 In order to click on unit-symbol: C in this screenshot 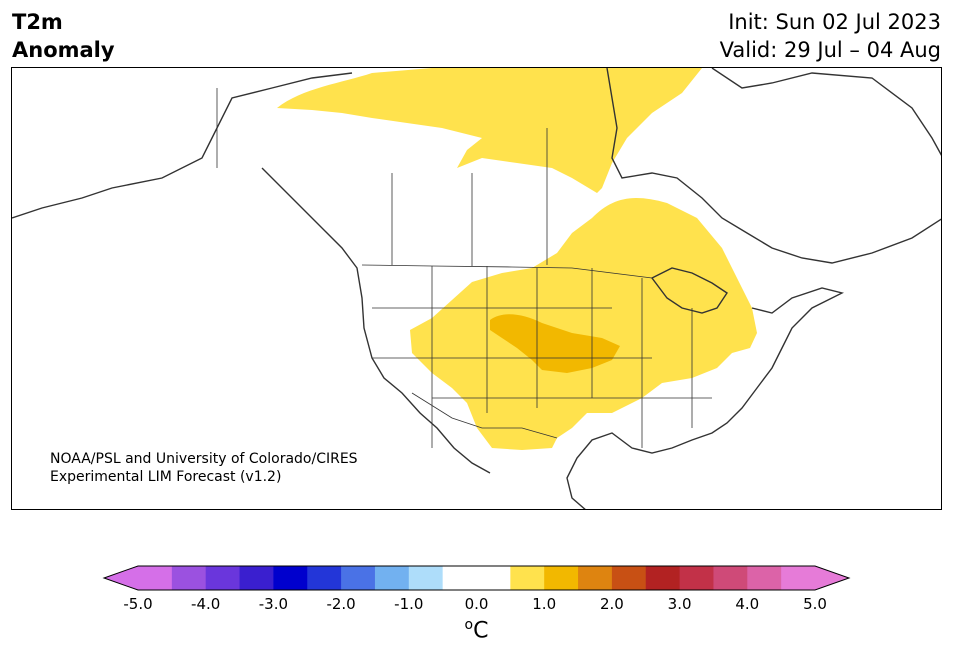, I will do `click(481, 631)`.